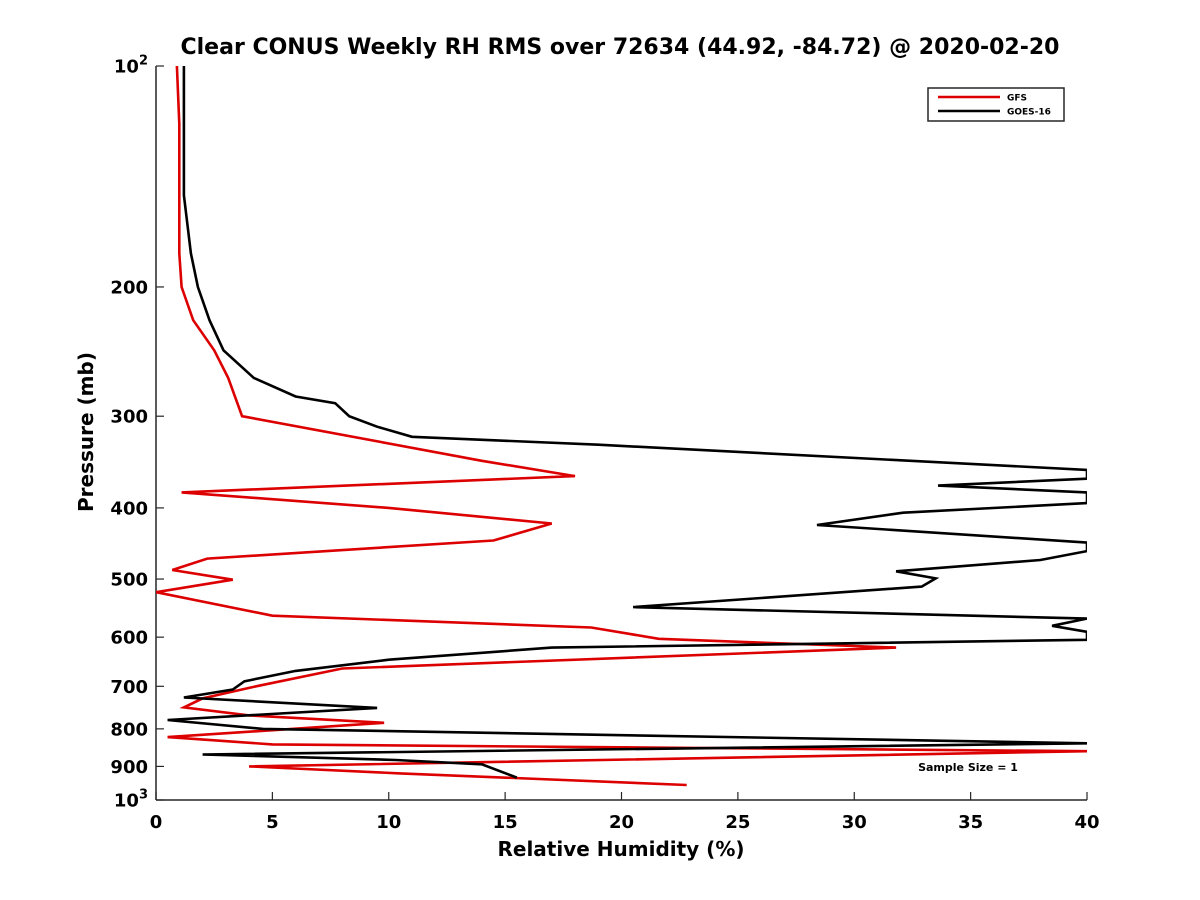 This screenshot has height=900, width=1200. Describe the element at coordinates (1017, 99) in the screenshot. I see `legend-label-gfs: GFS` at that location.